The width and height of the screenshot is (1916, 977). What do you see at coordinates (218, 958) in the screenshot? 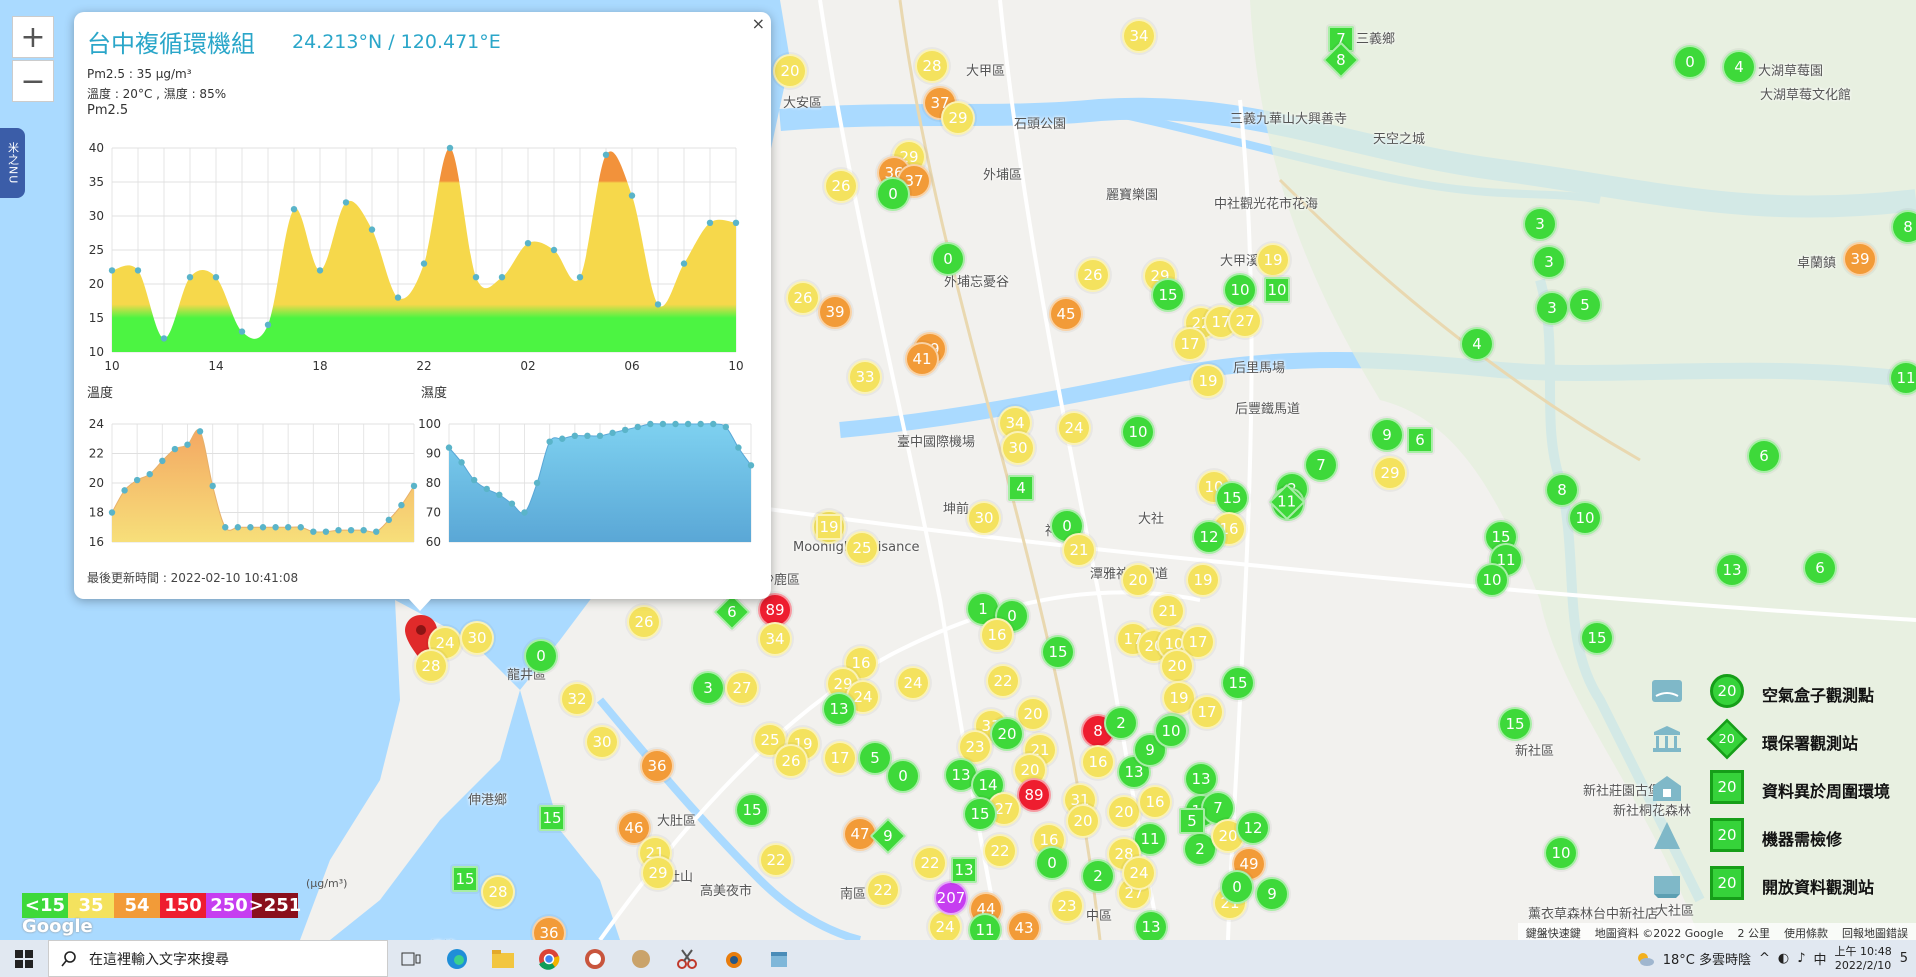
I see `taskbar-search-box: 在這裡輸入文字來搜尋` at bounding box center [218, 958].